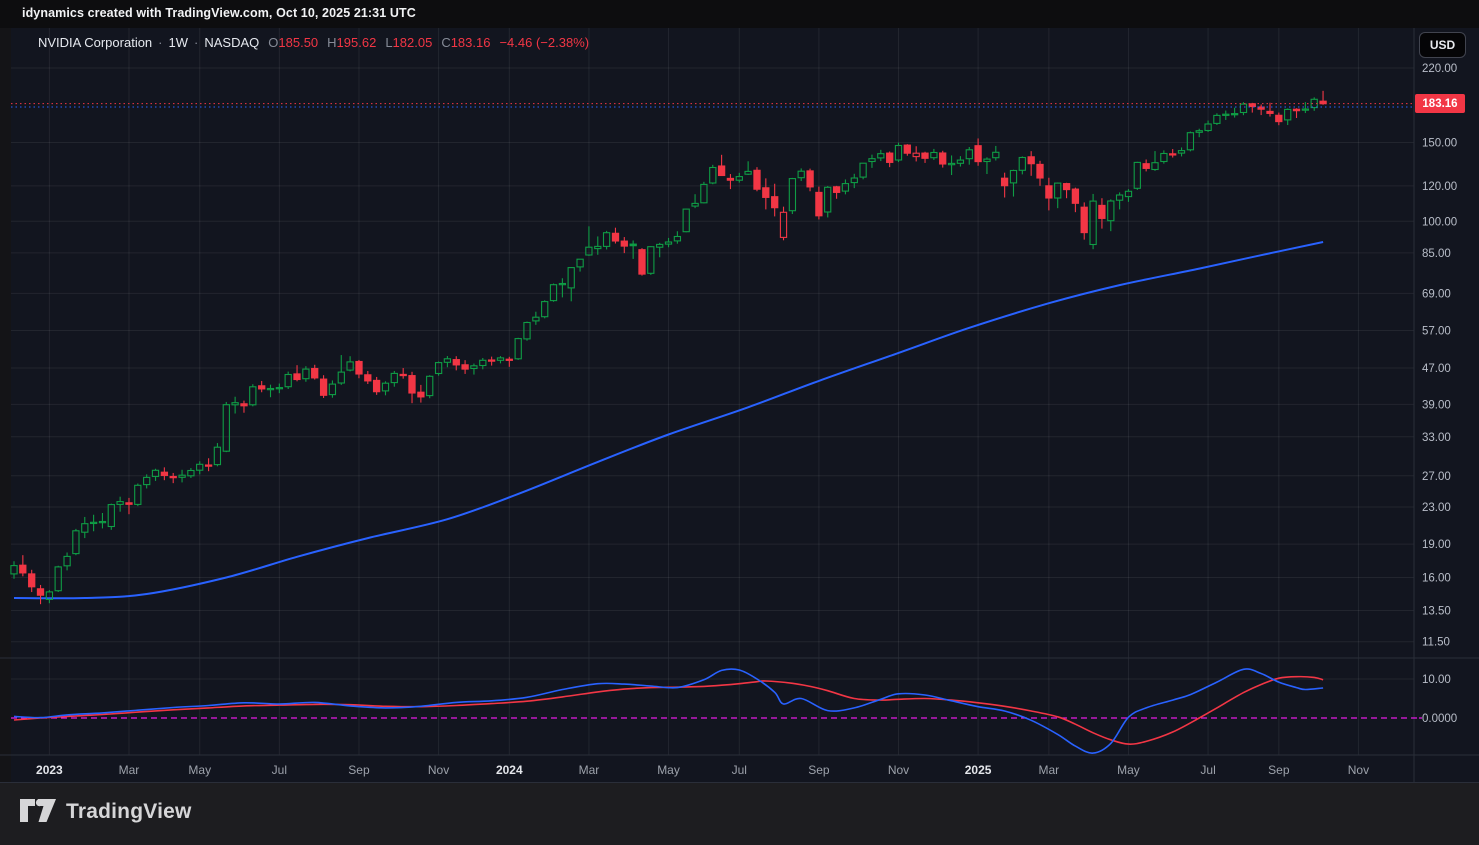 This screenshot has height=845, width=1479. What do you see at coordinates (1439, 187) in the screenshot?
I see `price-axis-label: 120.00` at bounding box center [1439, 187].